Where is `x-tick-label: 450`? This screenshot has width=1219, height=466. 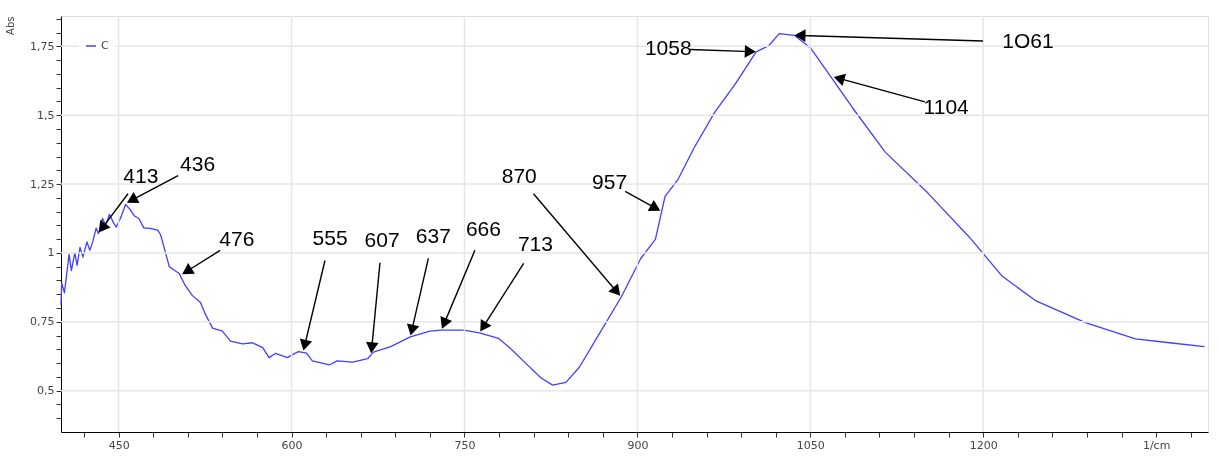 x-tick-label: 450 is located at coordinates (119, 445).